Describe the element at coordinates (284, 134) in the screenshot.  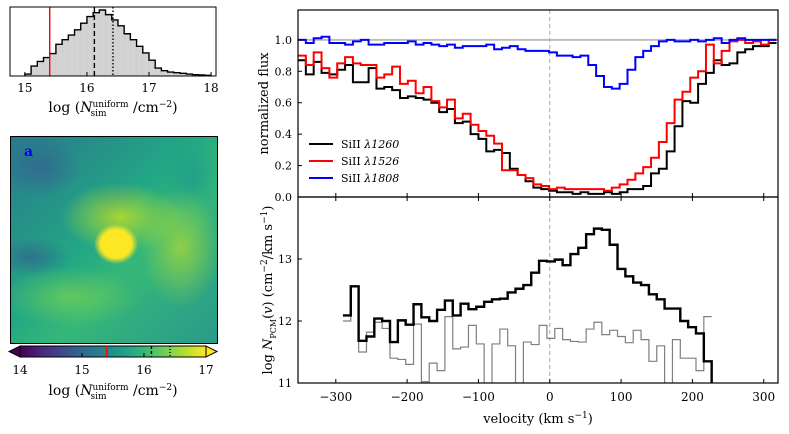
I see `y-tick-label: 0.4` at that location.